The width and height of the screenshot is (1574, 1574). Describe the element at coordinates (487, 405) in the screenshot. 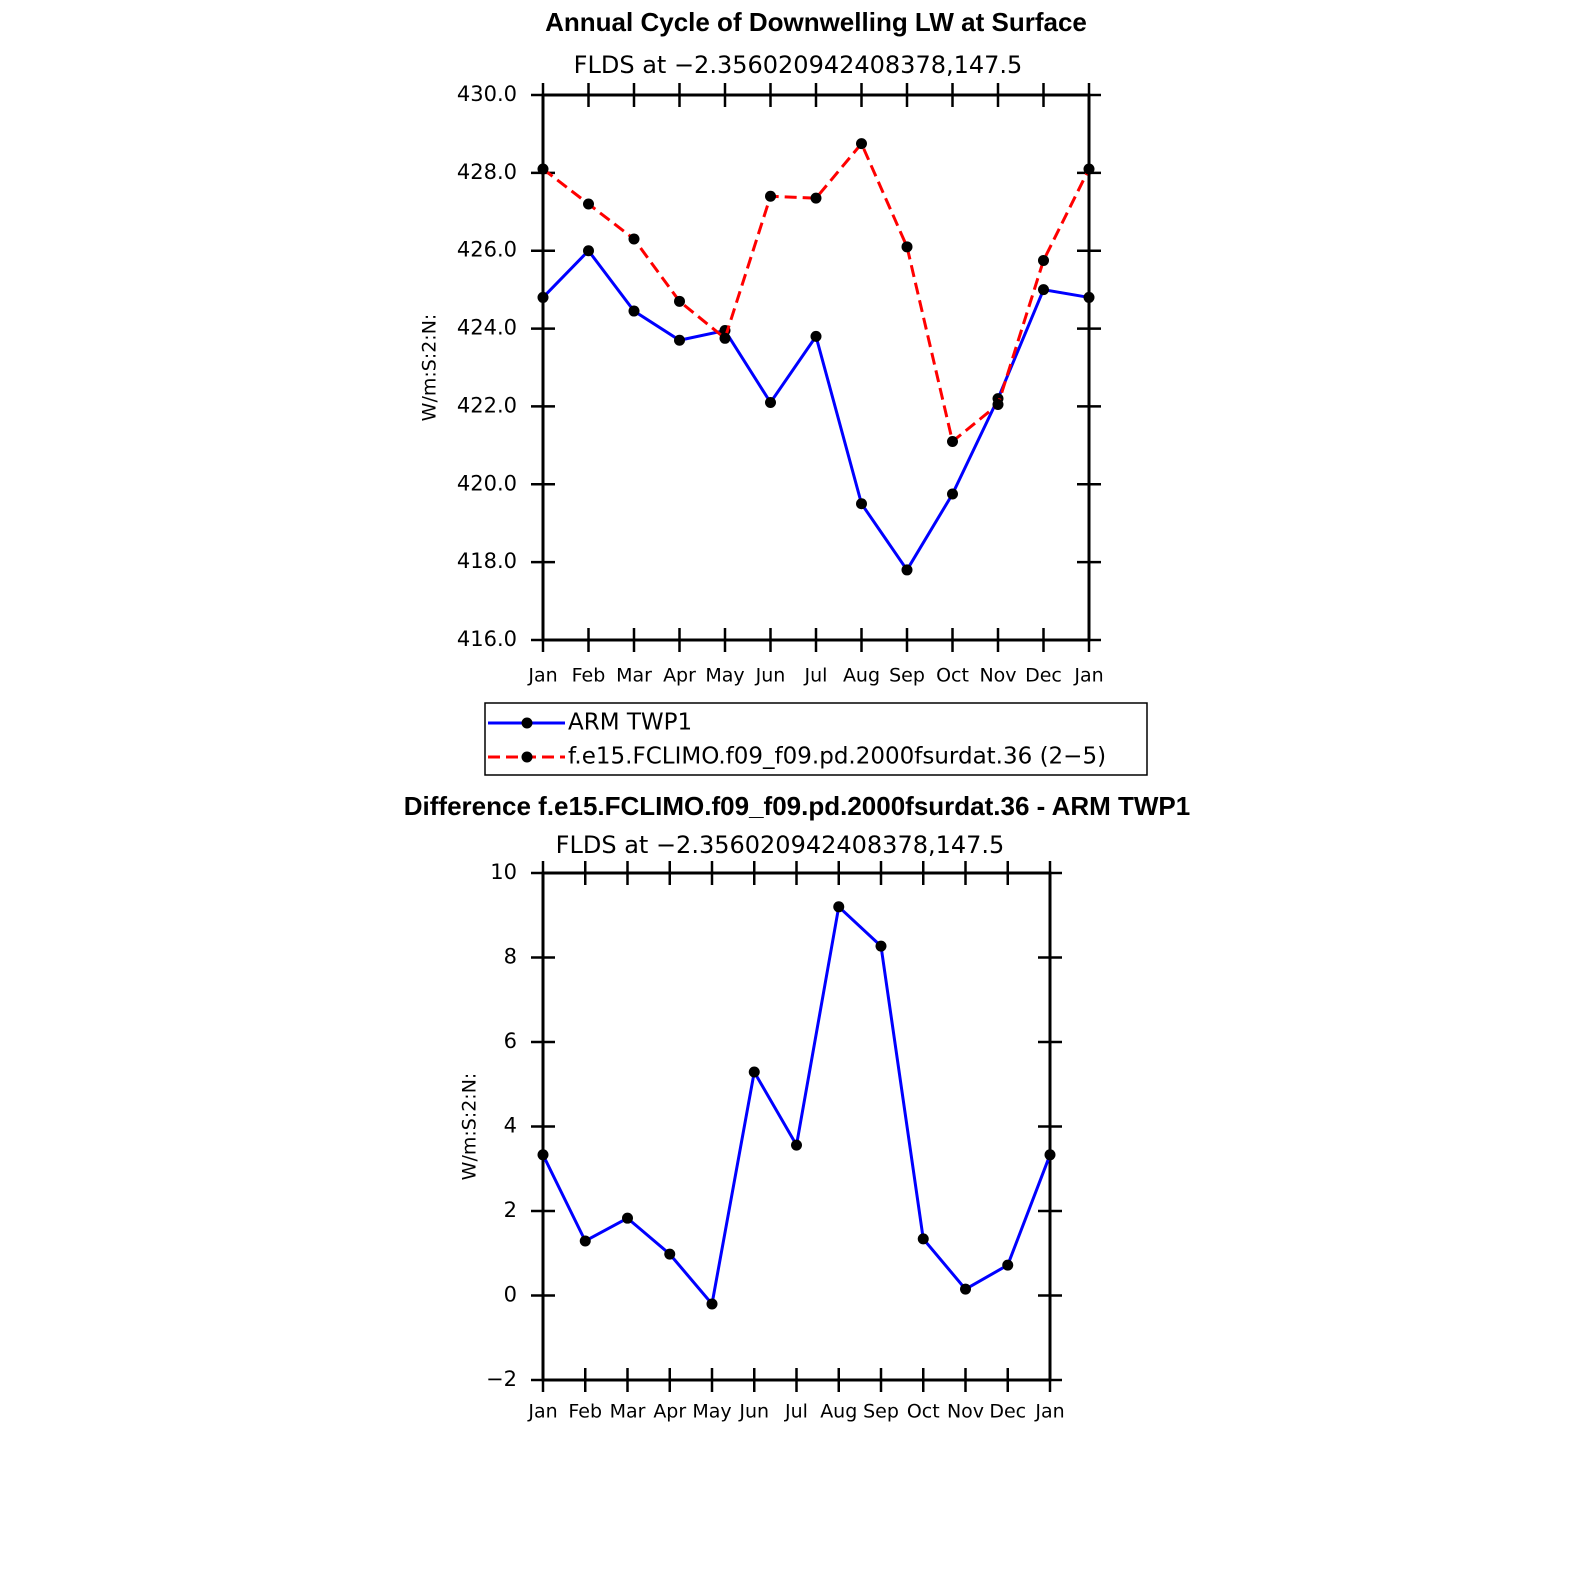

I see `y-tick-label: 422.0` at that location.